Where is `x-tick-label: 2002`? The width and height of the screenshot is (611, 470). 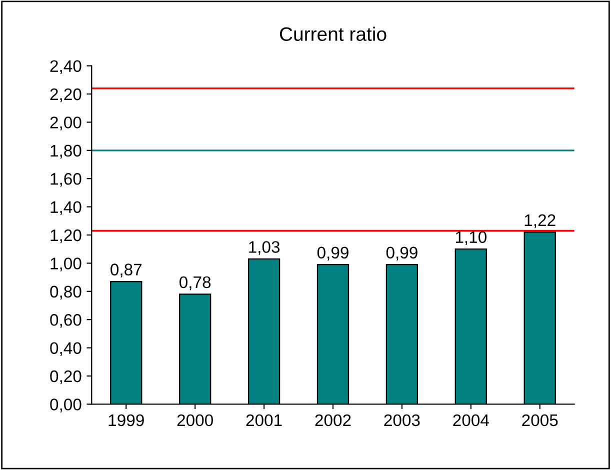
x-tick-label: 2002 is located at coordinates (333, 420).